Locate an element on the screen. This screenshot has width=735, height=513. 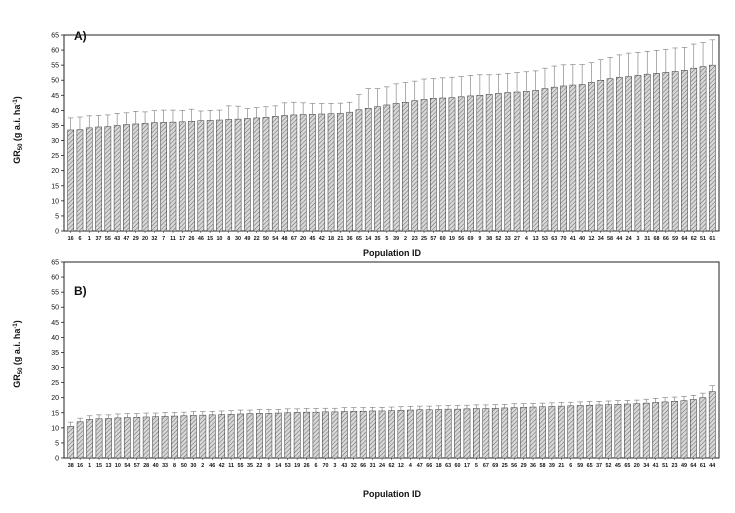
panel-a-y-tick-label: 10 is located at coordinates (55, 201).